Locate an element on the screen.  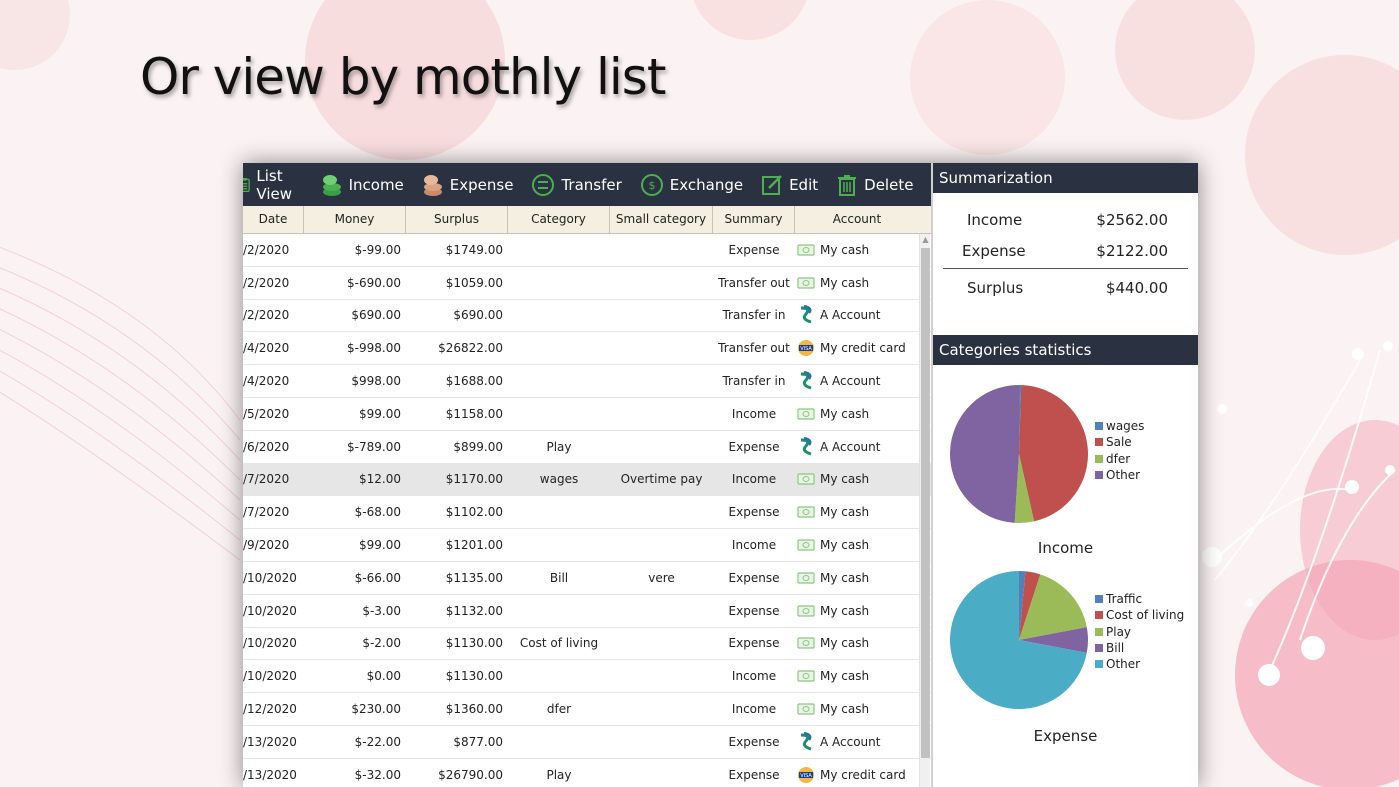
table-row: /2/2020 $-99.00 $1749.00 Expense My cash is located at coordinates (587, 250).